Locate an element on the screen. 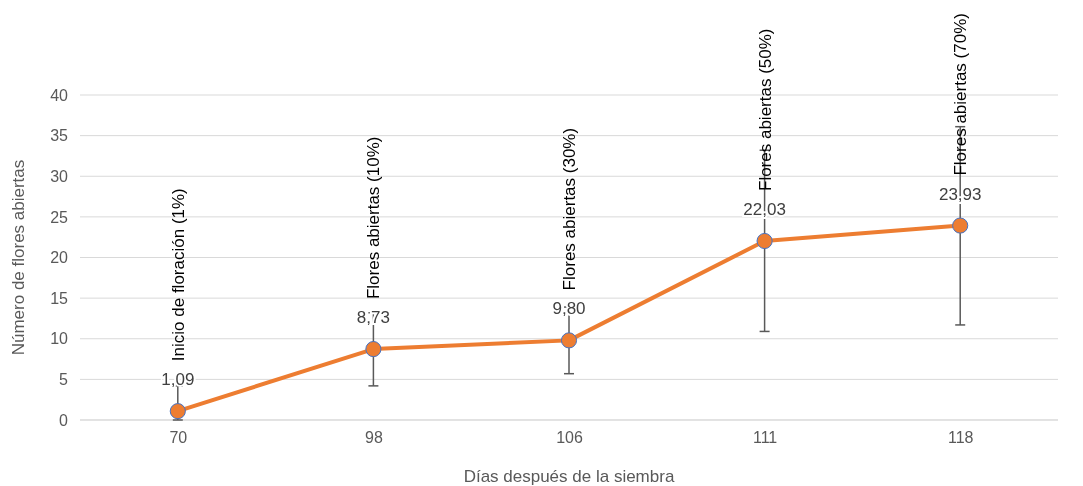  y-tick-label: 35 is located at coordinates (59, 136).